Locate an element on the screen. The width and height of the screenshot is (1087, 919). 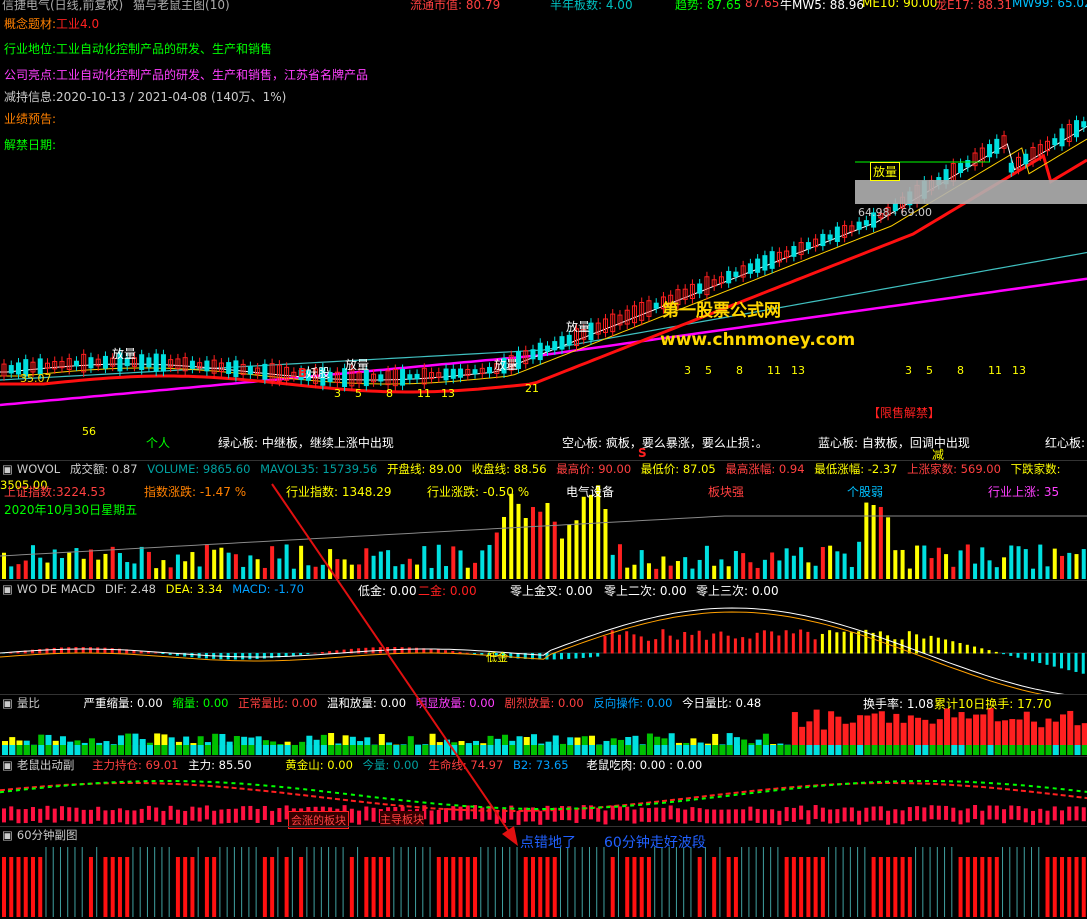
mouse-chart is located at coordinates (543, 792).